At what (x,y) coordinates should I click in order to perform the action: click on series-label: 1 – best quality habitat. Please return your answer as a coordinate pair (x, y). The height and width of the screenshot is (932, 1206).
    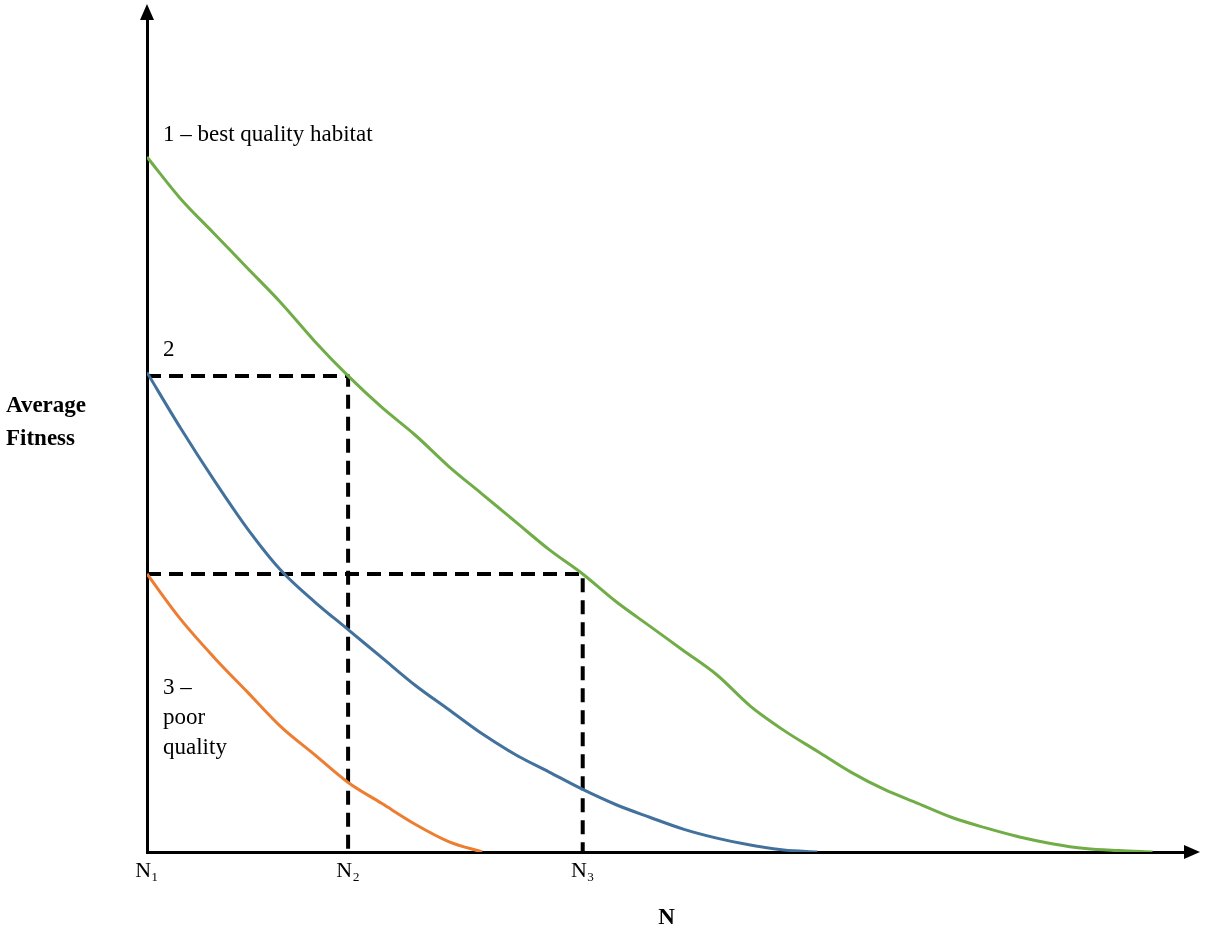
    Looking at the image, I should click on (268, 133).